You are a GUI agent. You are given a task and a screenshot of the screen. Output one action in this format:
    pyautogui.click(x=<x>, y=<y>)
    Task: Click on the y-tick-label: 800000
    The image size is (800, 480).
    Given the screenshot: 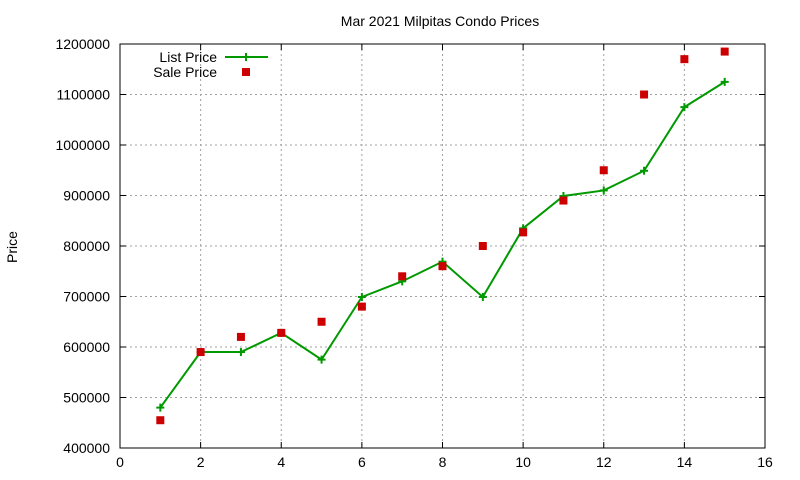 What is the action you would take?
    pyautogui.click(x=86, y=246)
    